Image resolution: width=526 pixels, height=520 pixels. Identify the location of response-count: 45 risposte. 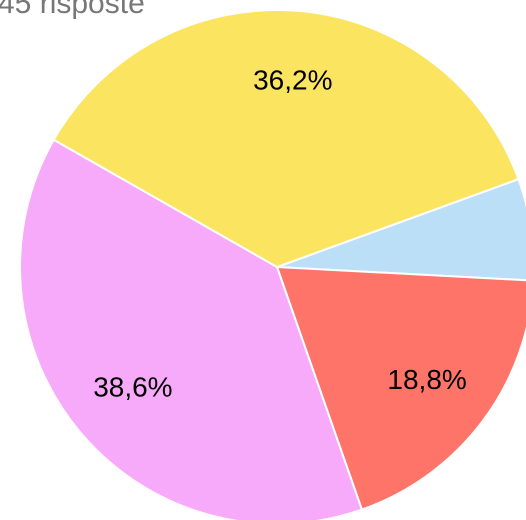
(72, 10).